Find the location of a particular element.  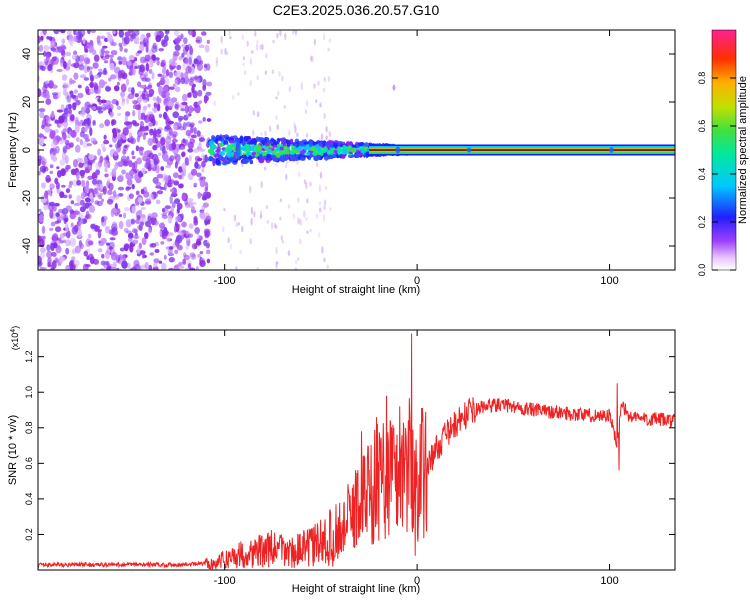

colorbar-tick-label: 0.4 is located at coordinates (702, 174).